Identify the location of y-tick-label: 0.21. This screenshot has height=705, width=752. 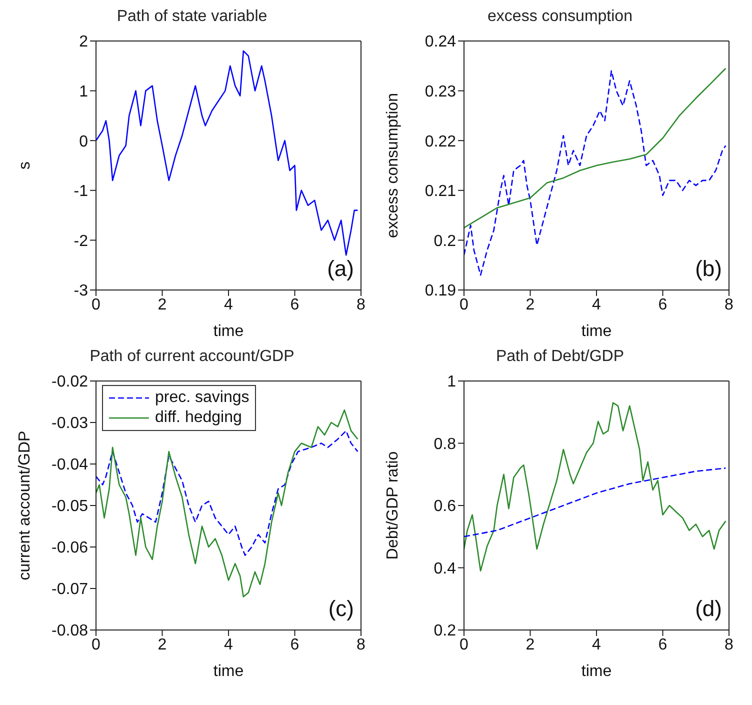
(440, 191).